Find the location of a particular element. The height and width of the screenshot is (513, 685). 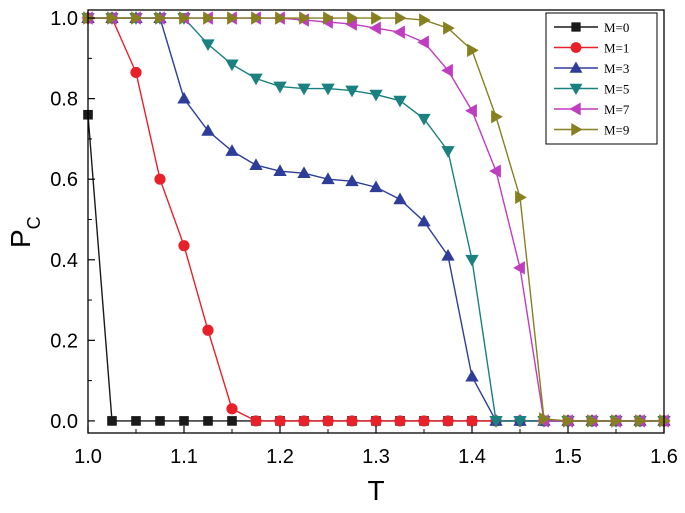

y-tick-label: 0.4 is located at coordinates (64, 261).